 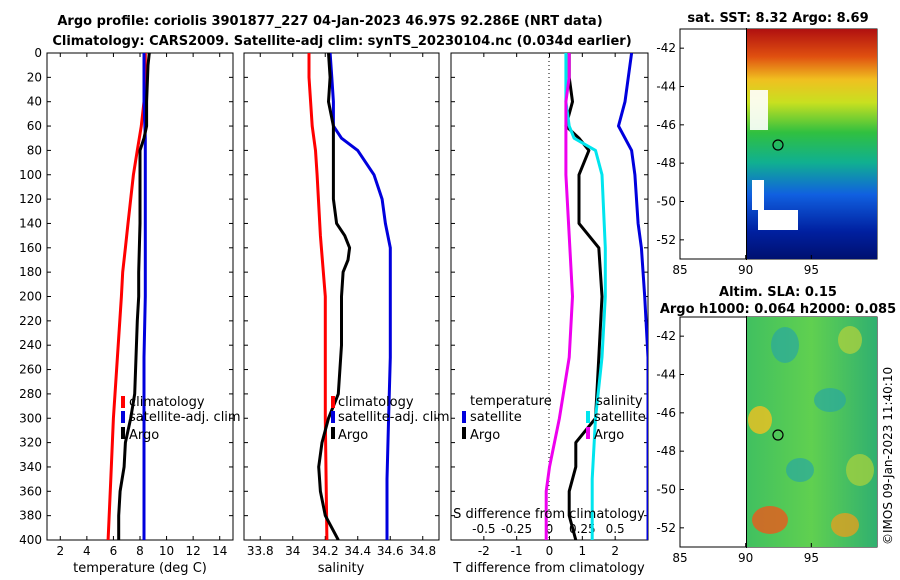 I want to click on series-line-climatology, so click(x=318, y=296).